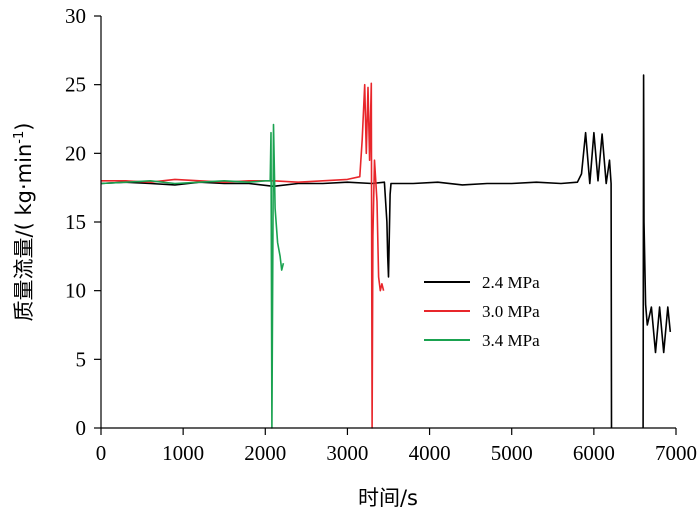 The width and height of the screenshot is (700, 530). Describe the element at coordinates (676, 453) in the screenshot. I see `x-tick-label: 7000` at that location.